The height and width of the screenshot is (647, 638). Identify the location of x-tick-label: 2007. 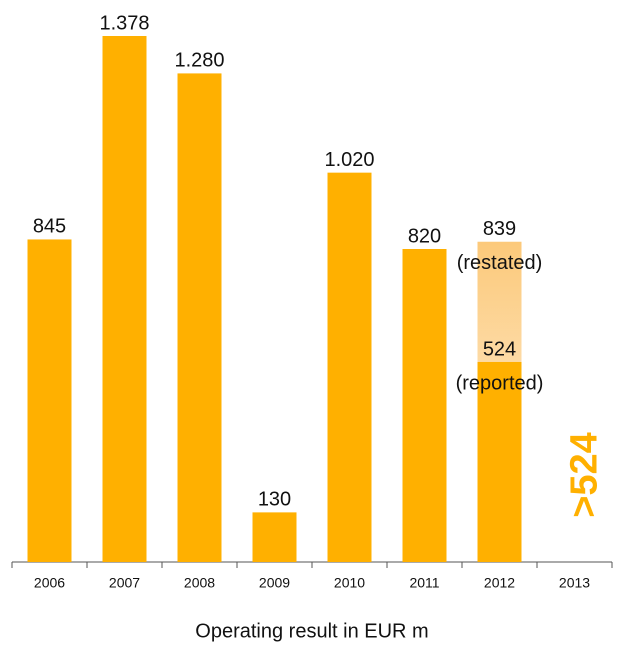
(124, 583).